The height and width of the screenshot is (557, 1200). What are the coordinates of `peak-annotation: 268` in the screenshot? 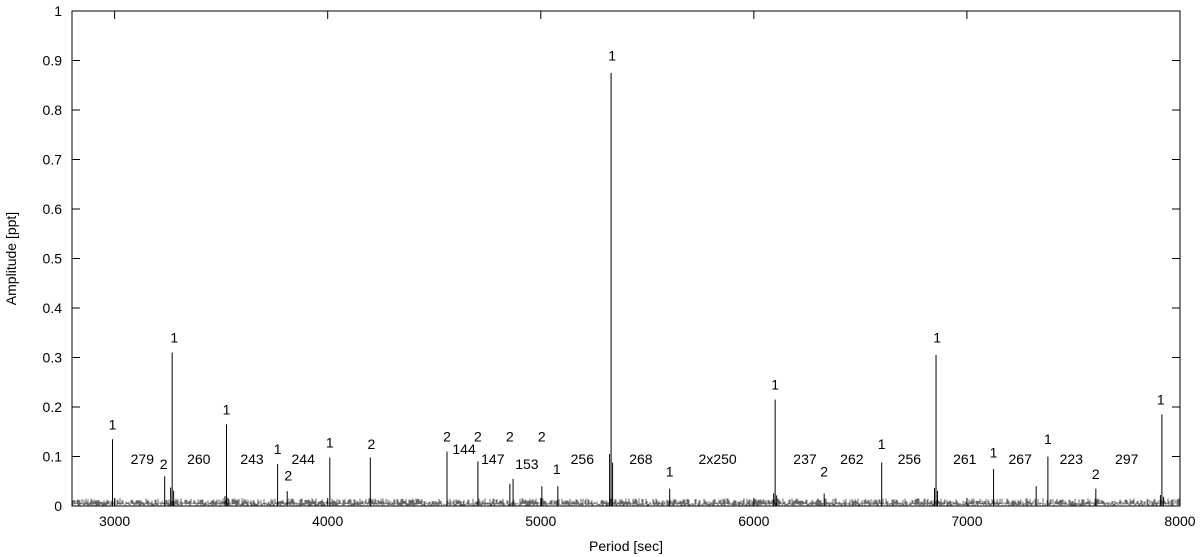 It's located at (641, 459).